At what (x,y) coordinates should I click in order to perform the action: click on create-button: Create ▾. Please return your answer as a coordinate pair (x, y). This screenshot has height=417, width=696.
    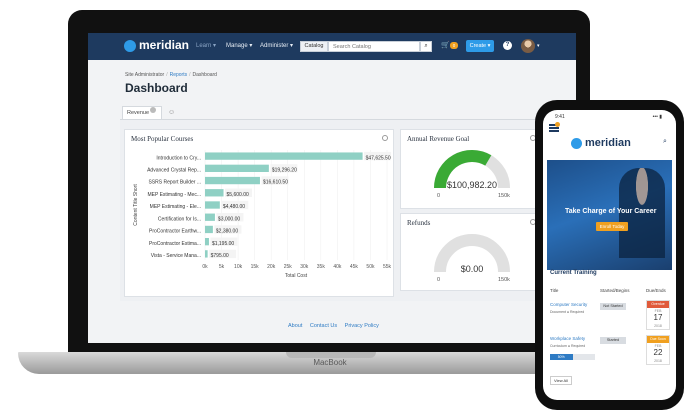
    Looking at the image, I should click on (480, 46).